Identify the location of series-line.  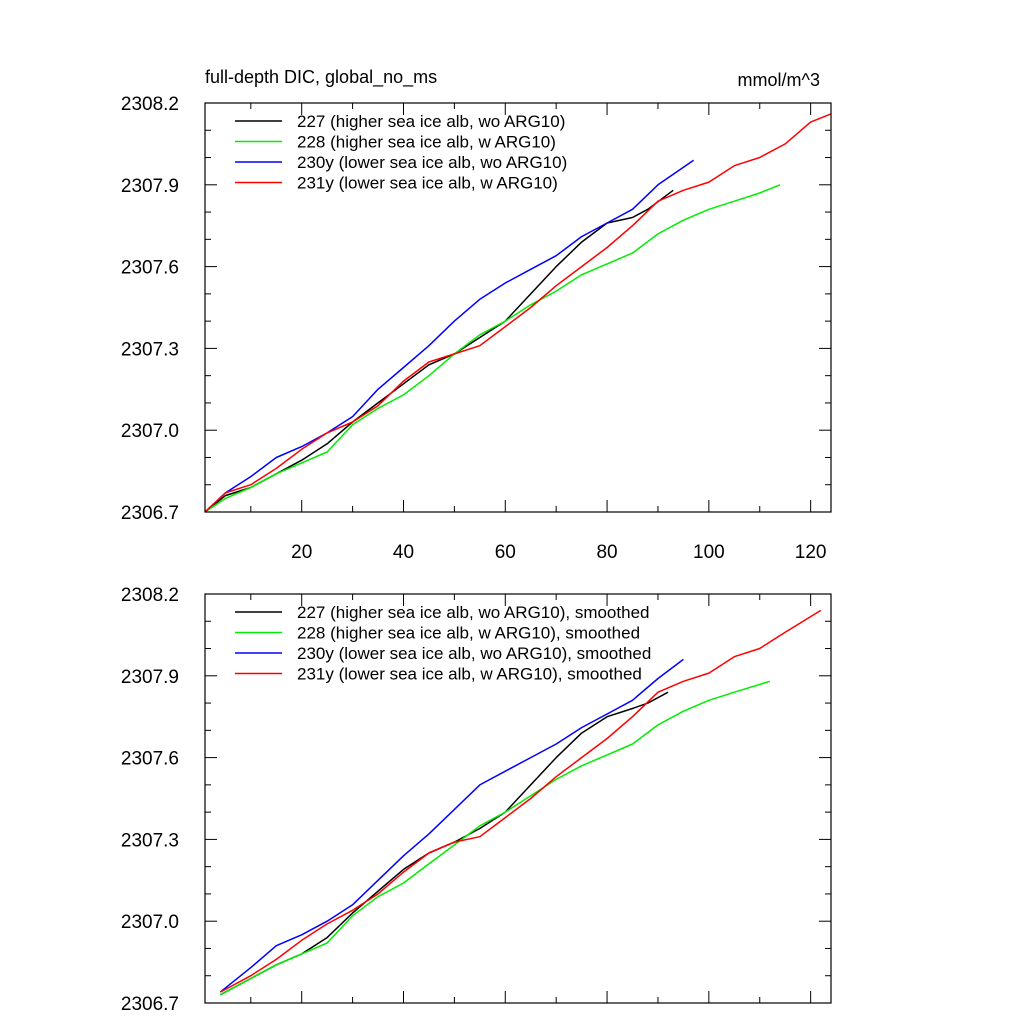
(451, 825).